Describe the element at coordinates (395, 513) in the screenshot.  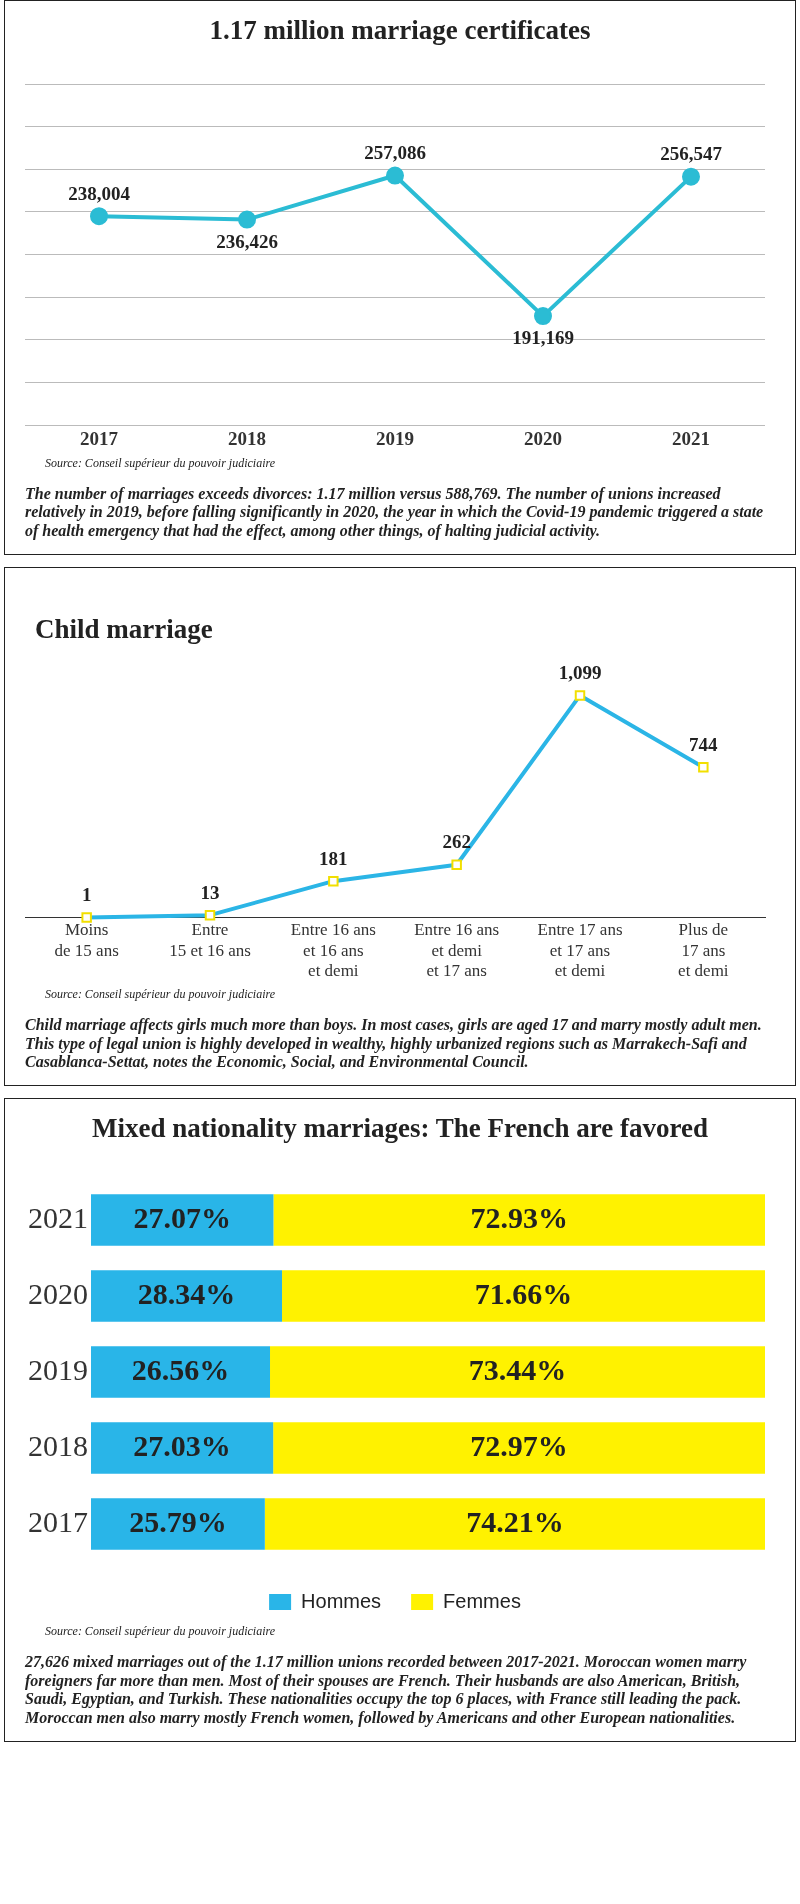
I see `text: The number of marriages exceeds divorces: 1.17 million versus 588,769. The number of unions increased relatively in 2019, before falling significantly in 2020, the year in which the Covid-19 pandemic triggered a state of health emergency that had the effect, among other things, of halting judicial activity.` at that location.